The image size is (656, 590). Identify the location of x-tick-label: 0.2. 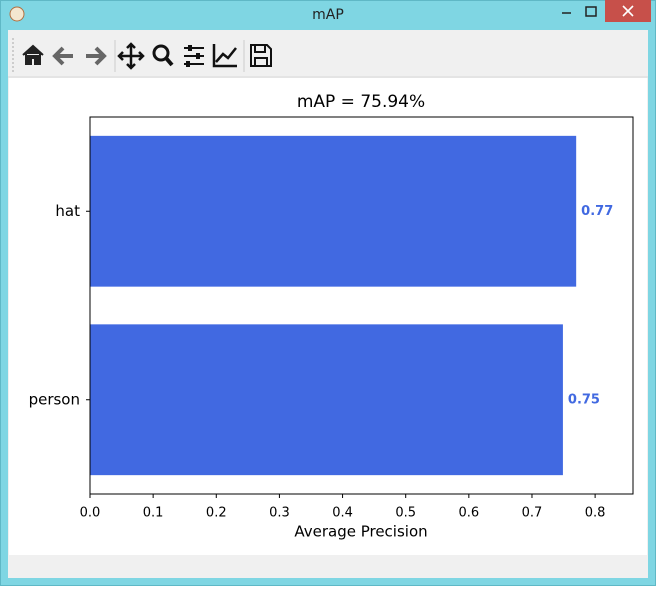
(216, 513).